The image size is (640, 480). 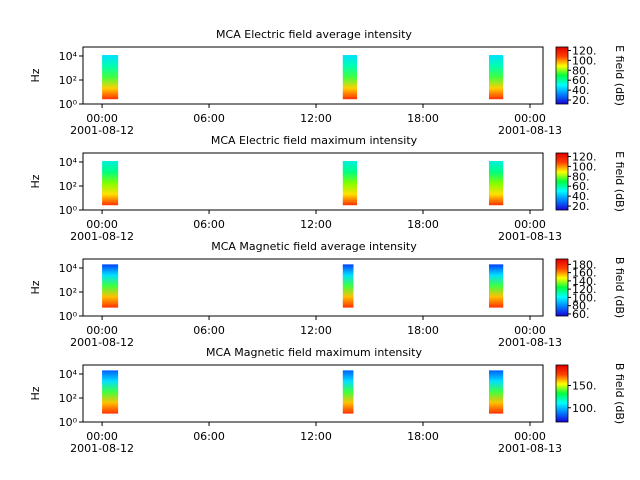 I want to click on colorbar-tick-label: 160., so click(x=584, y=273).